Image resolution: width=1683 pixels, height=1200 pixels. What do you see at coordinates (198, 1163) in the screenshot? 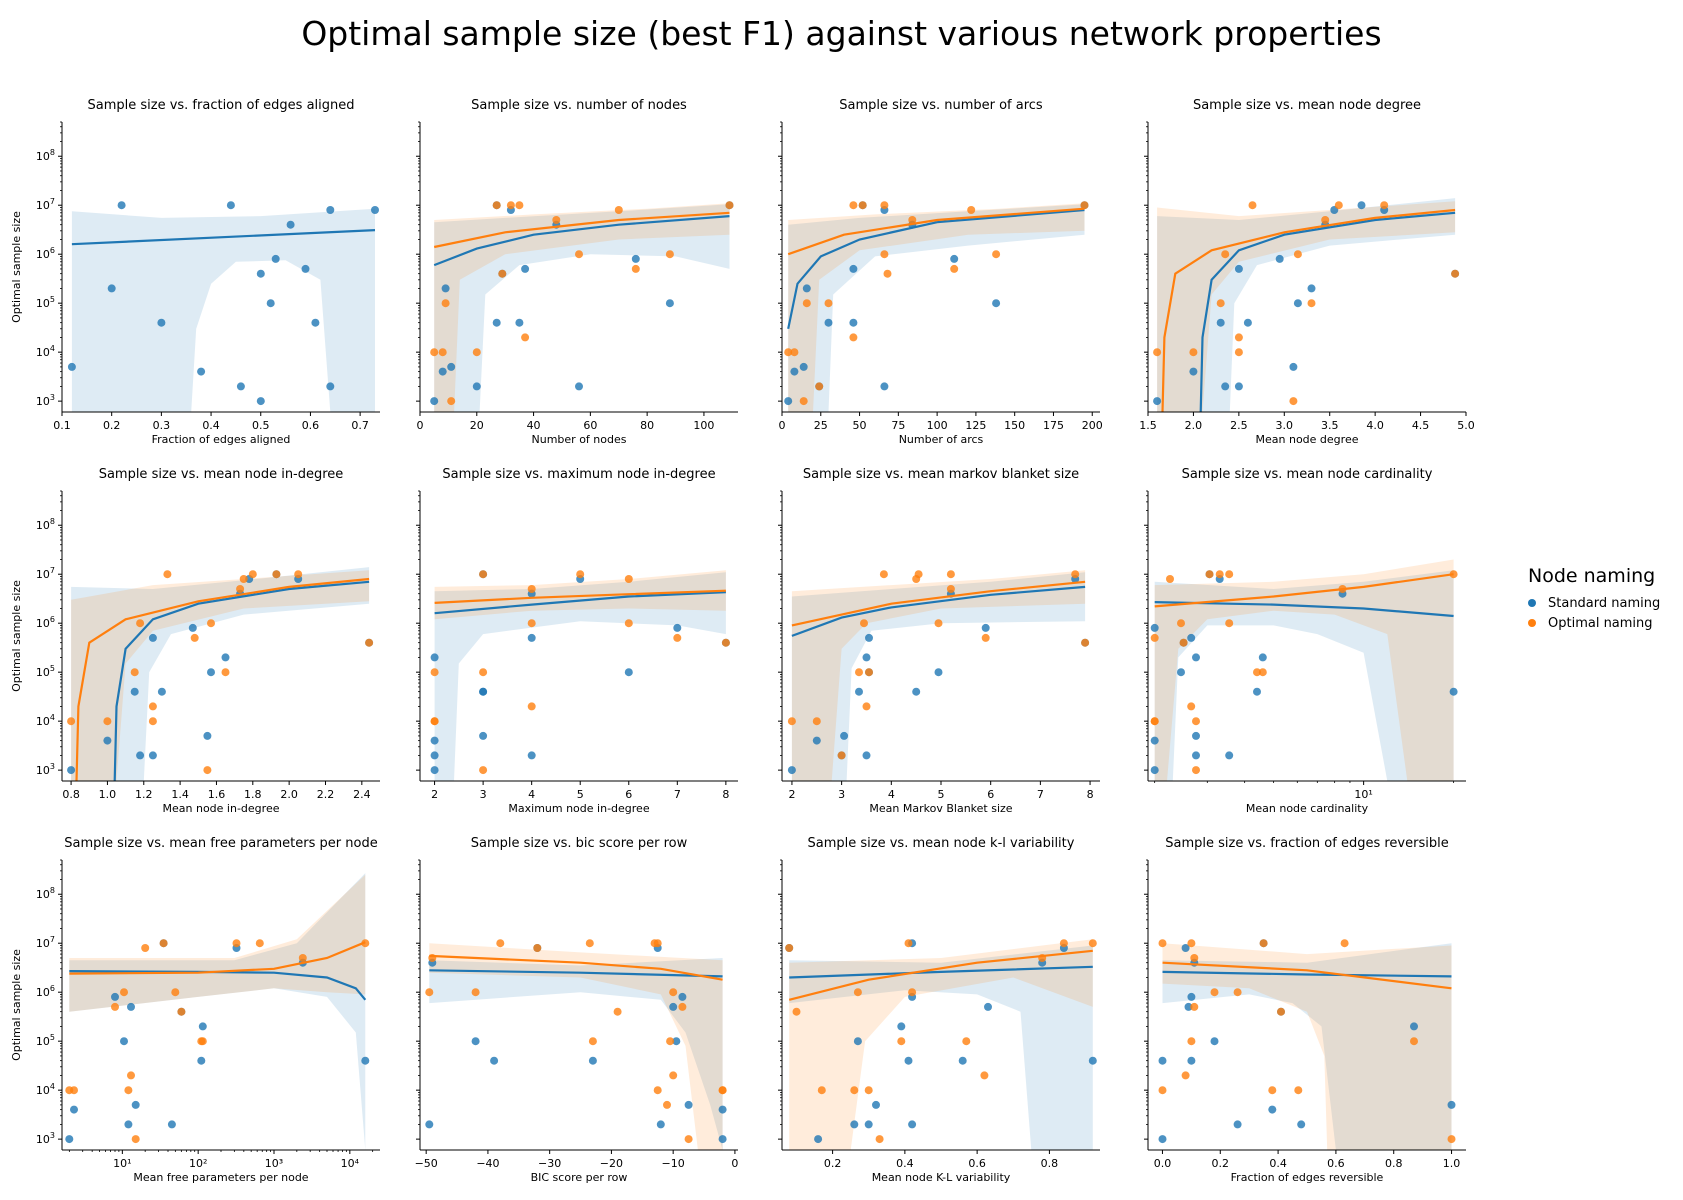
I see `x-tick-label: 10²` at bounding box center [198, 1163].